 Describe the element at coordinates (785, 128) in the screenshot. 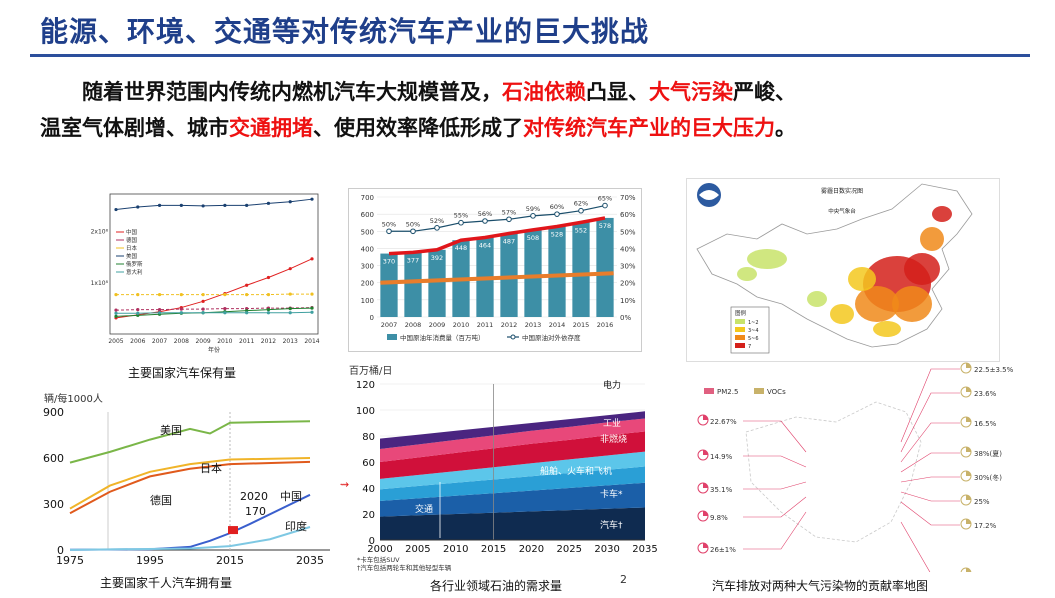

I see `body-segment: 。` at that location.